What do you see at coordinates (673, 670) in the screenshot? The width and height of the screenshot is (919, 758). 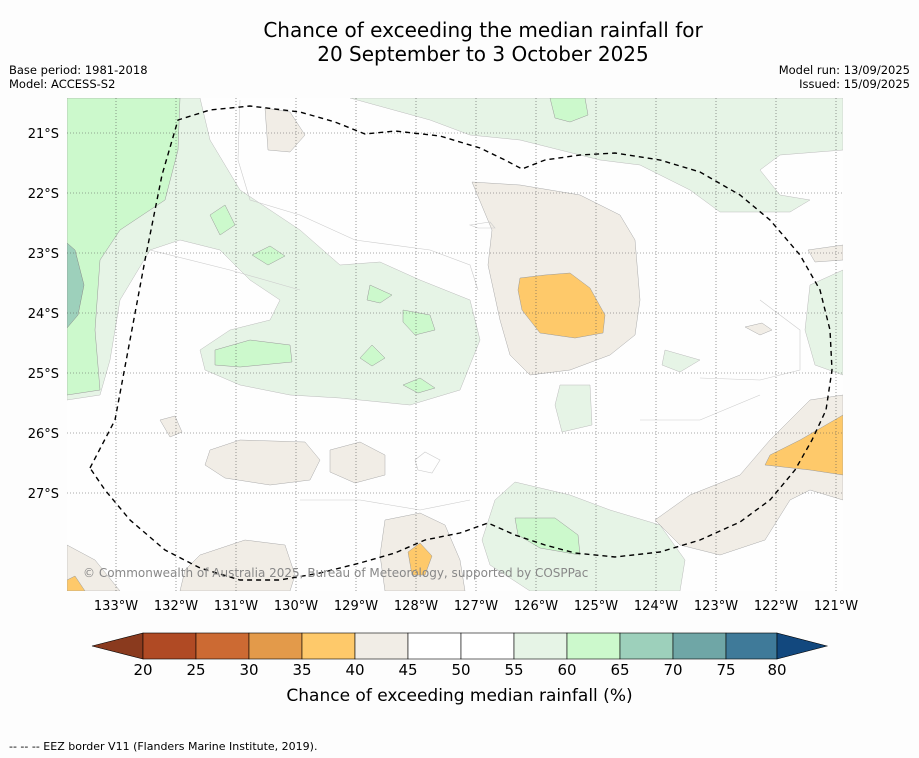 I see `colorbar-tick: 70` at bounding box center [673, 670].